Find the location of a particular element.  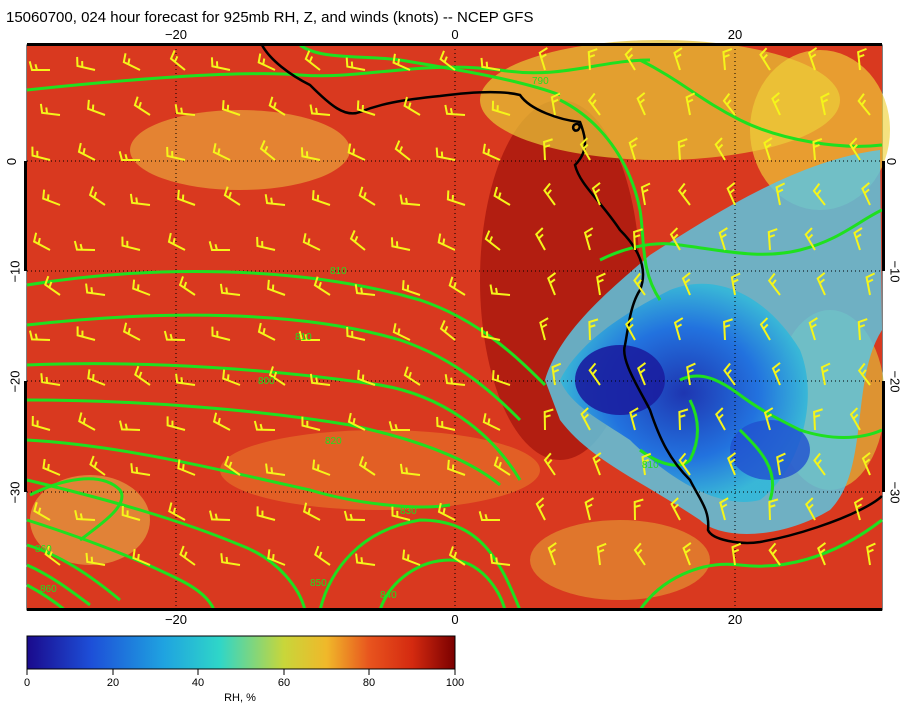

contour-label: 840 is located at coordinates (388, 595).